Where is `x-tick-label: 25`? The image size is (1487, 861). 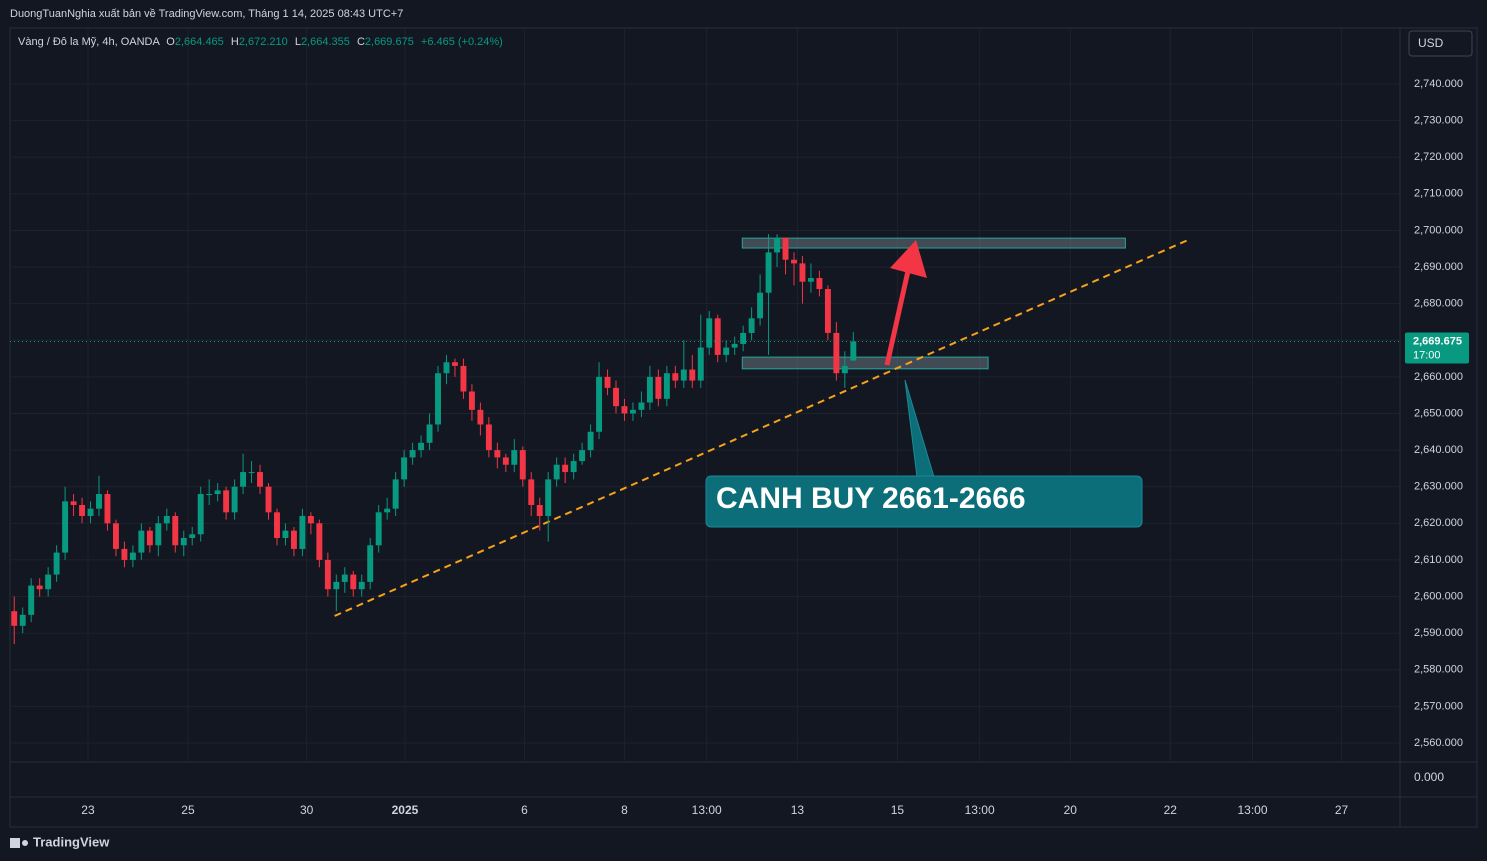 x-tick-label: 25 is located at coordinates (188, 810).